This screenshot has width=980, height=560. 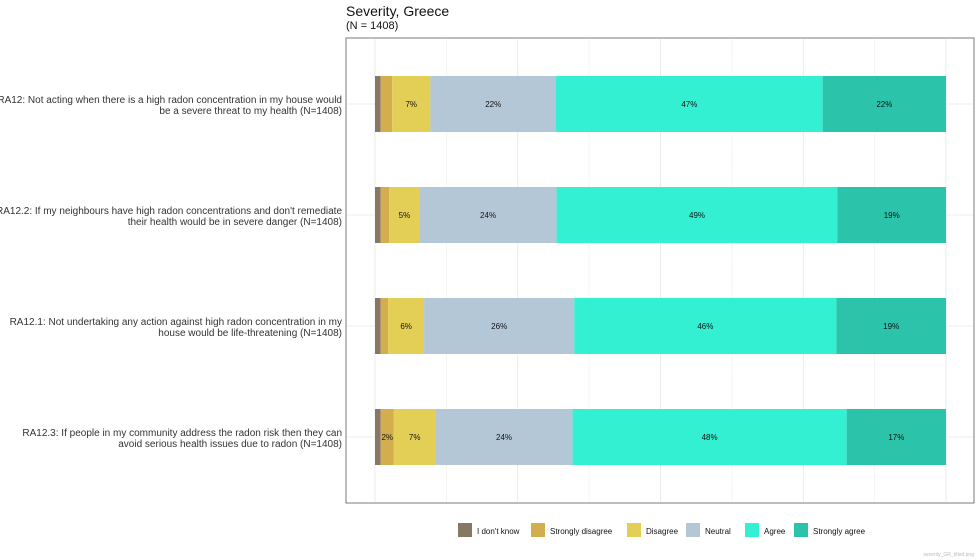 I want to click on data-label: 26%, so click(x=499, y=326).